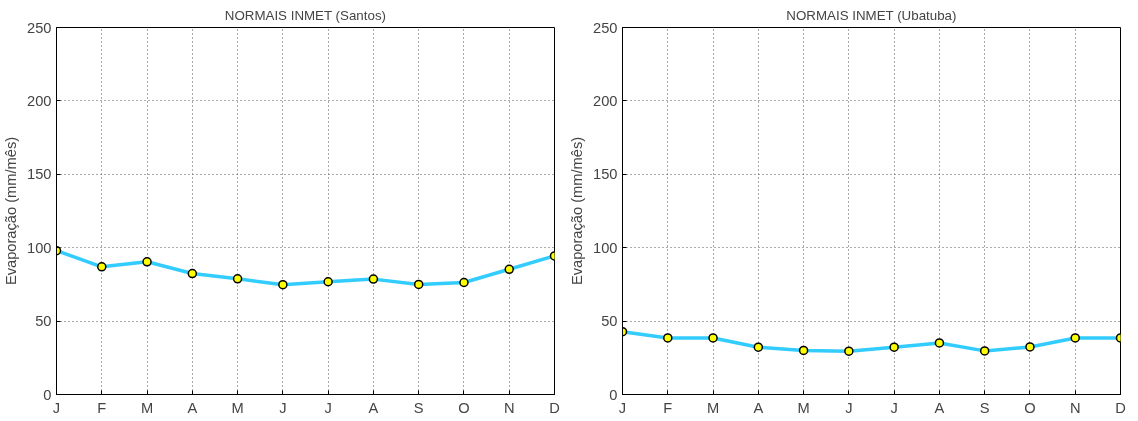 The height and width of the screenshot is (421, 1138). I want to click on chart-title: NORMAIS INMET (Santos), so click(305, 15).